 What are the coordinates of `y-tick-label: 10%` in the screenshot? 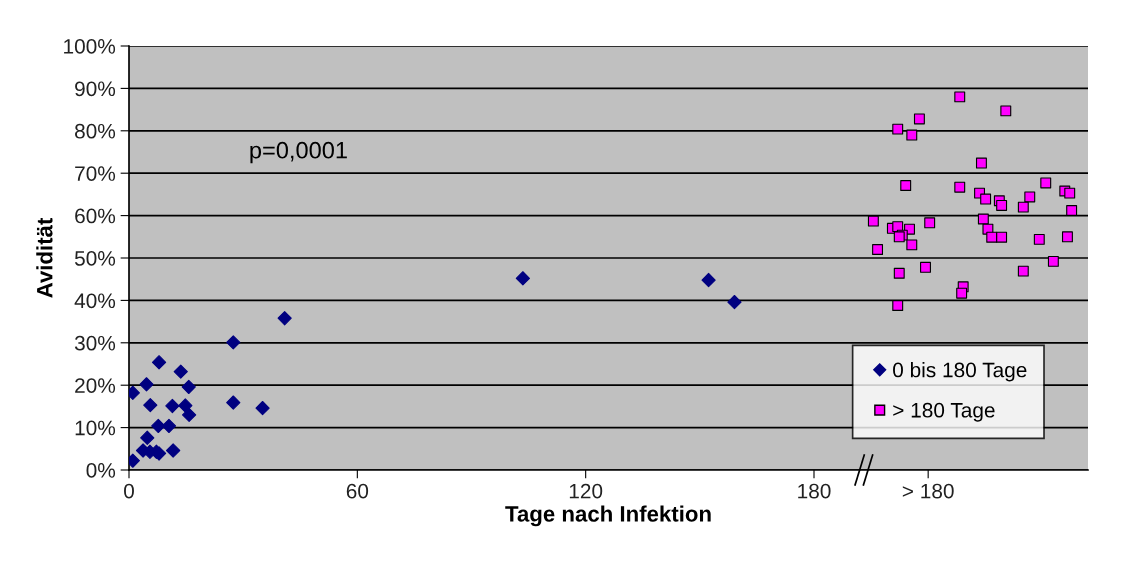 It's located at (95, 428).